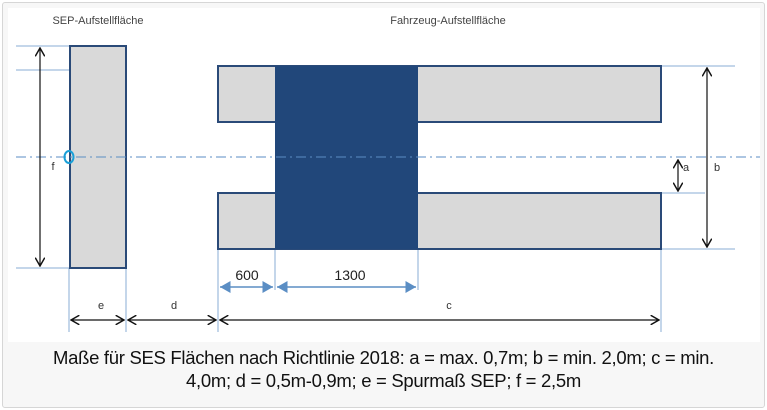 The width and height of the screenshot is (767, 410). I want to click on label-1300: 1300, so click(349, 275).